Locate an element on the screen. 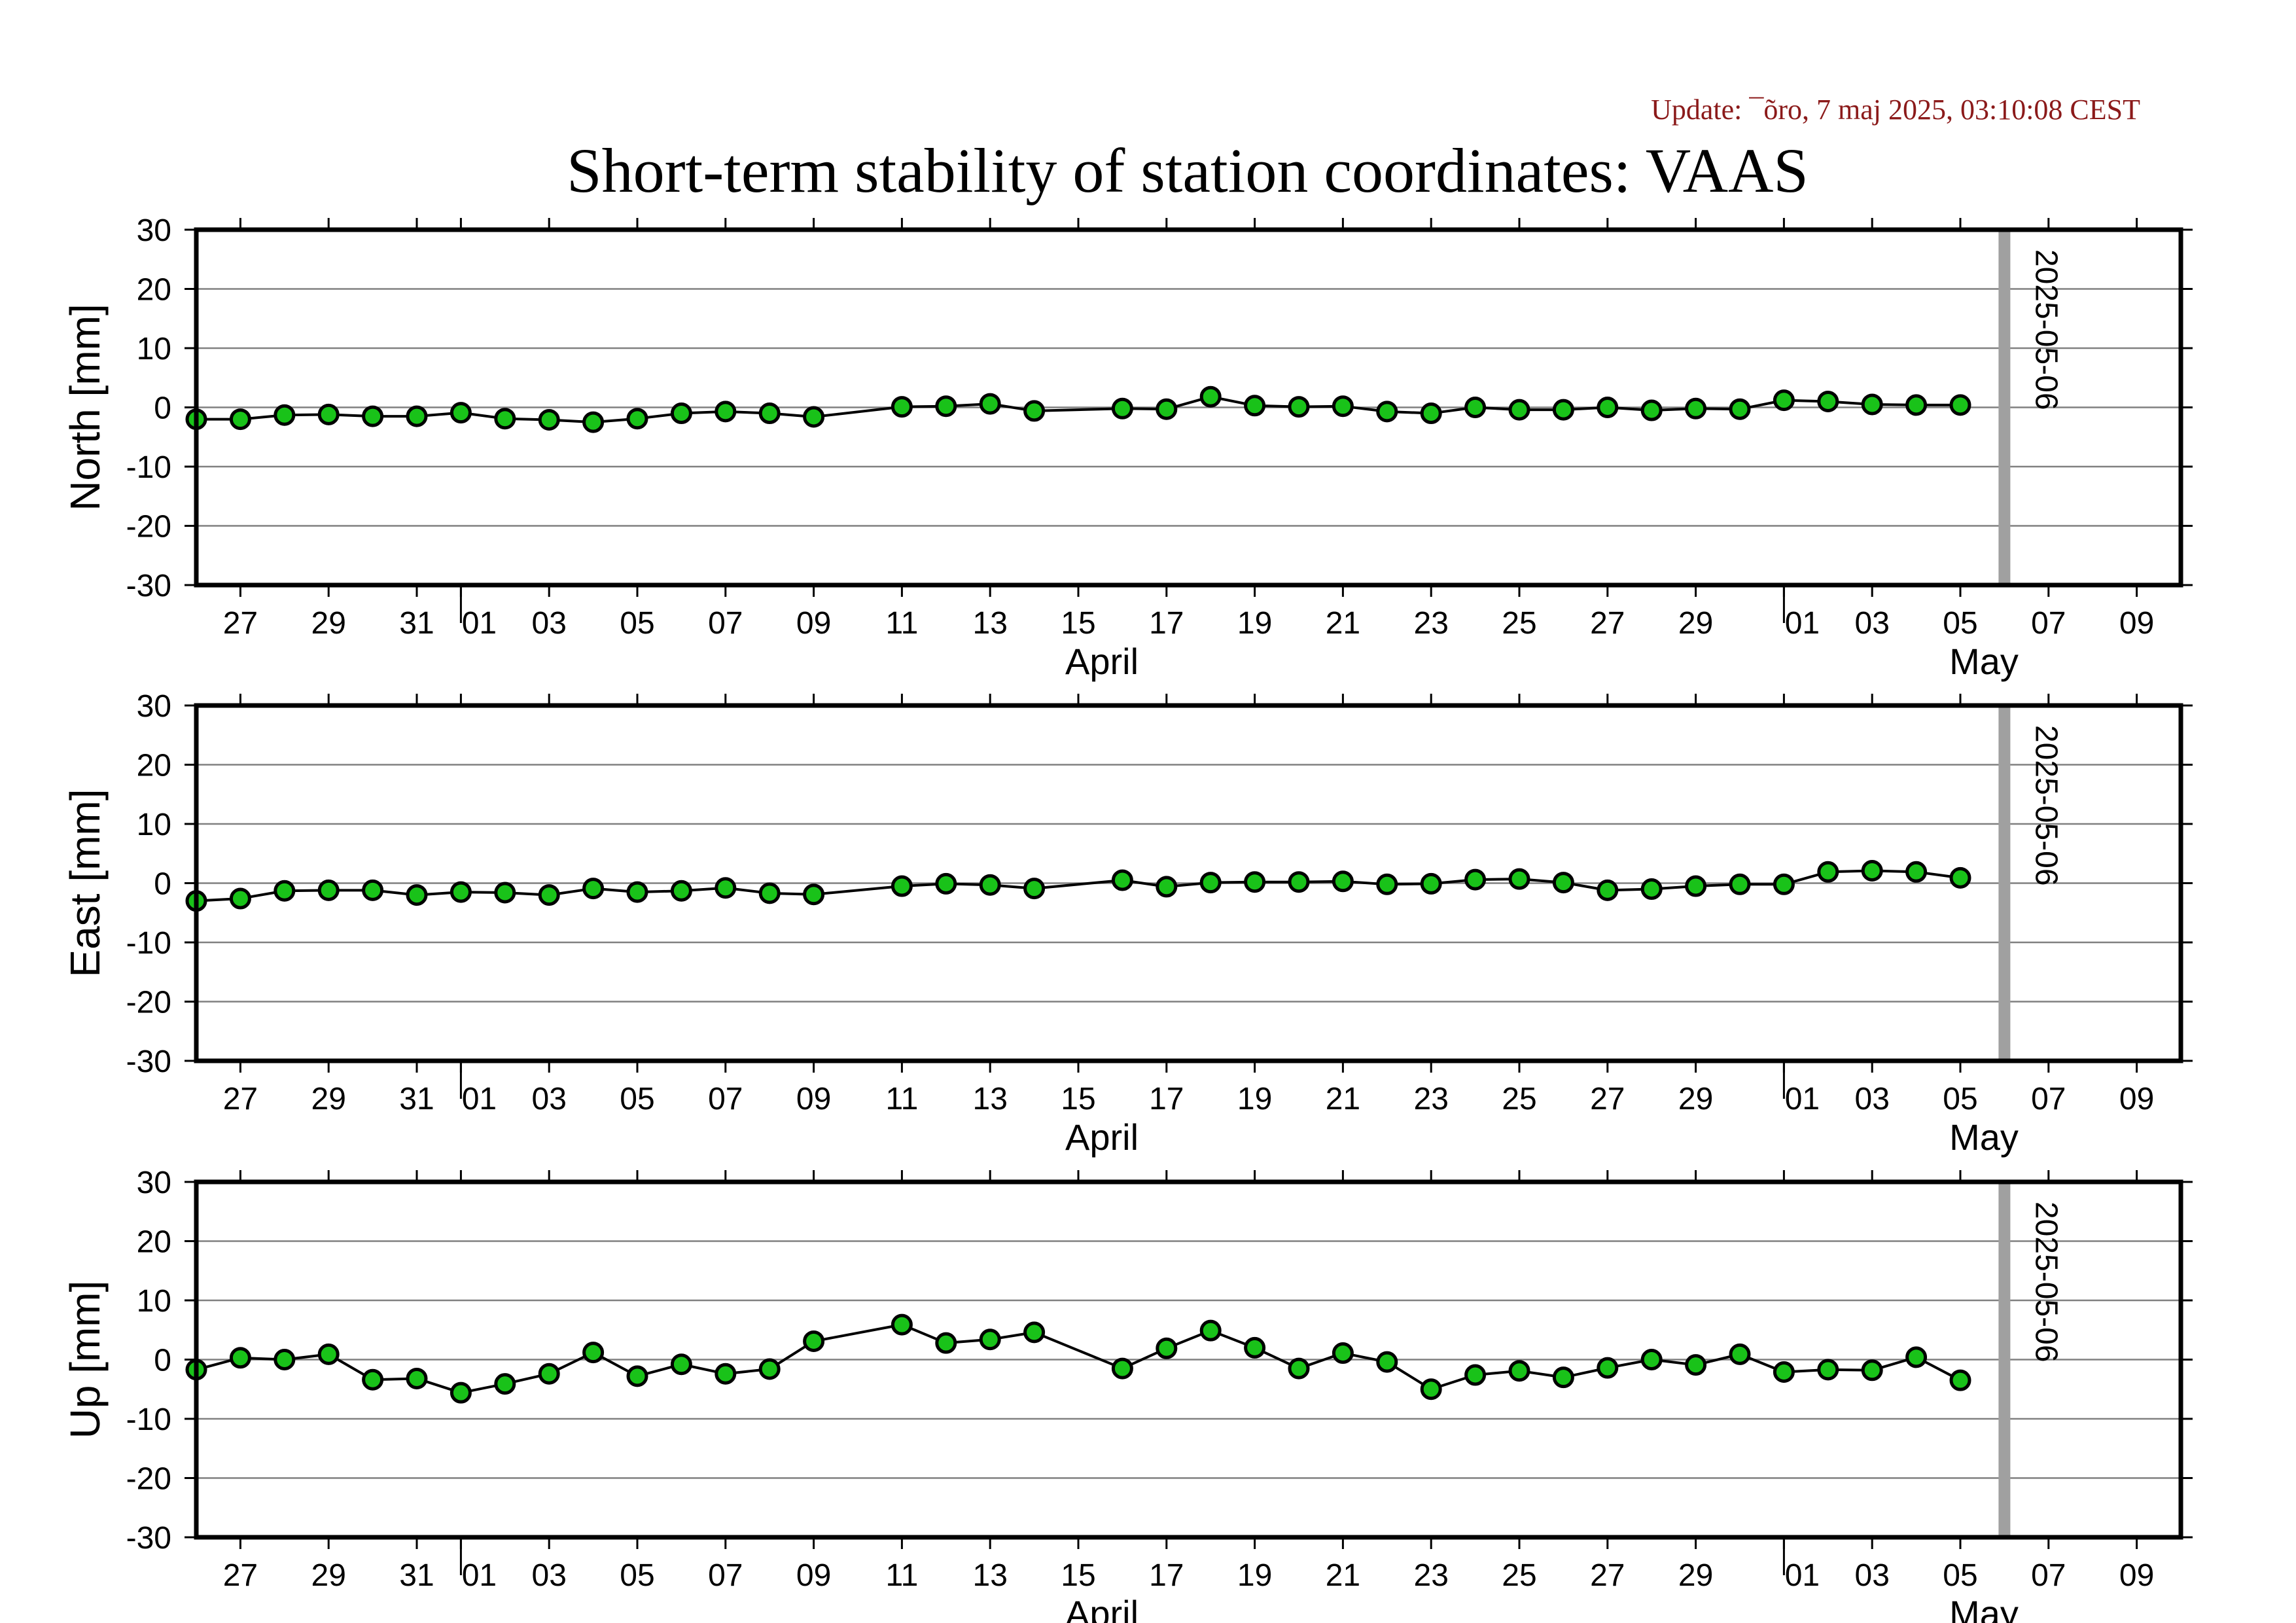  x-tick-label: 21 is located at coordinates (1343, 623).